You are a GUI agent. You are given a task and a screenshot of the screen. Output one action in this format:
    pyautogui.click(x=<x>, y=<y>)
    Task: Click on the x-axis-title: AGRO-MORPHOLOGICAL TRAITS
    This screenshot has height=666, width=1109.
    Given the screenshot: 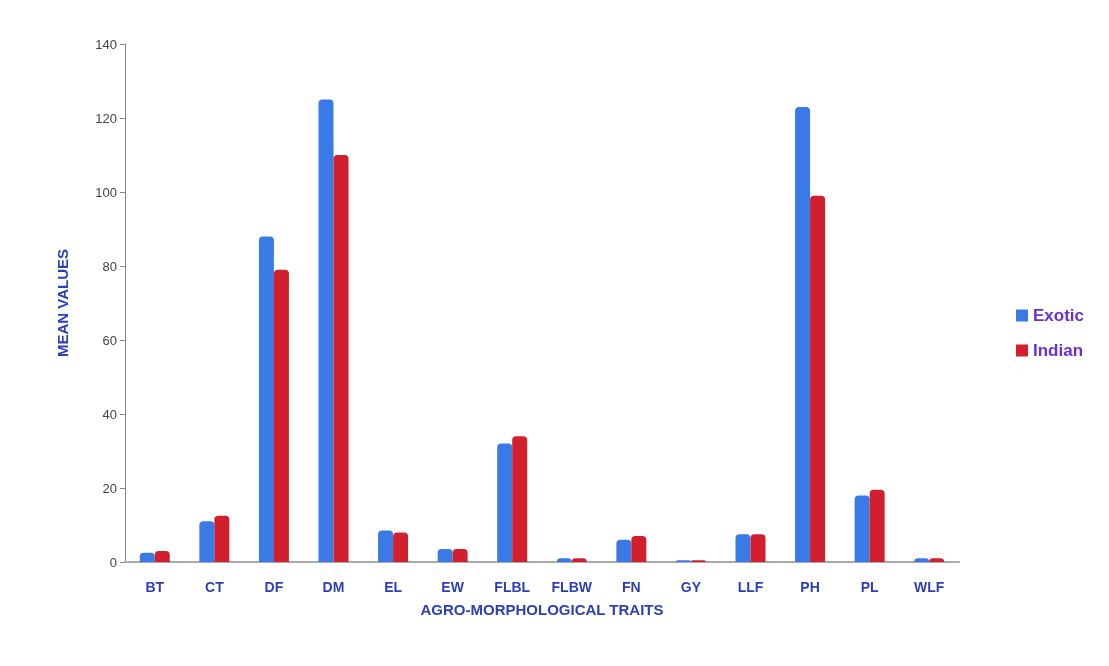 What is the action you would take?
    pyautogui.click(x=542, y=609)
    